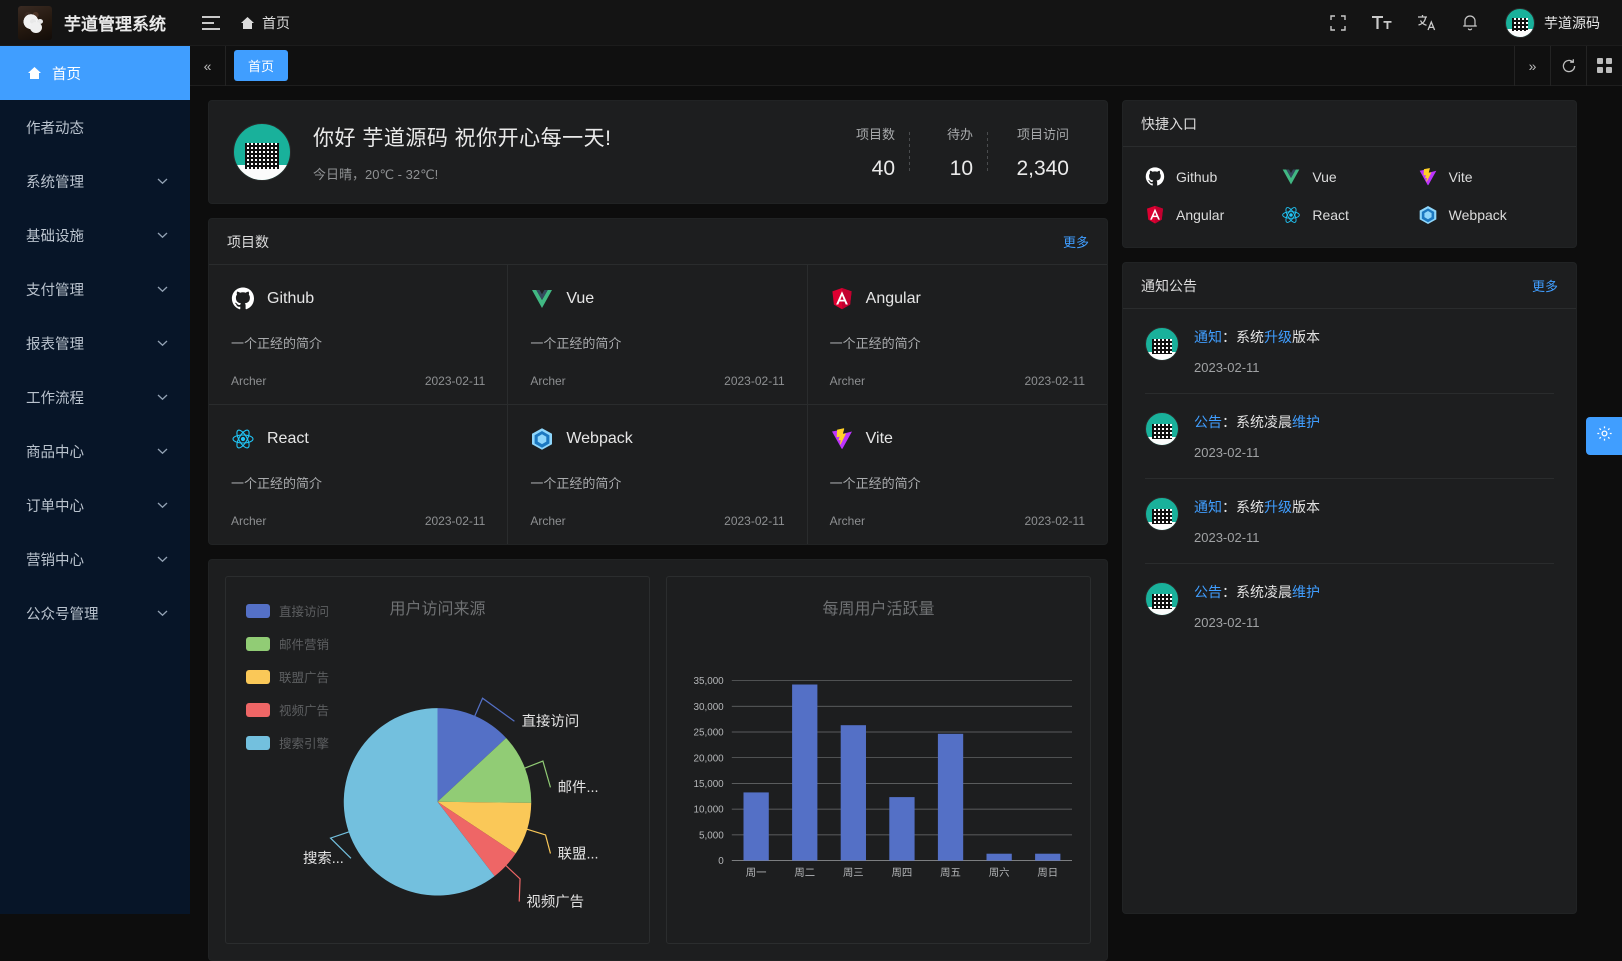 The width and height of the screenshot is (1622, 961). What do you see at coordinates (1426, 23) in the screenshot?
I see `translate-icon` at bounding box center [1426, 23].